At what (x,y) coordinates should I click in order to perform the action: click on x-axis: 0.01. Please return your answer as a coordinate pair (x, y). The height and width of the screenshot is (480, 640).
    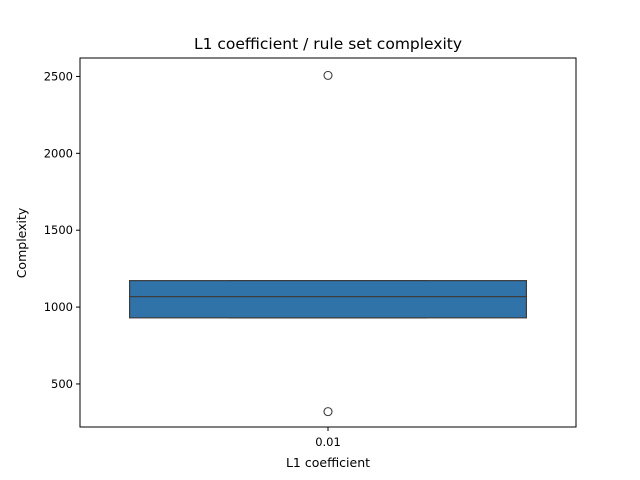
    Looking at the image, I should click on (328, 438).